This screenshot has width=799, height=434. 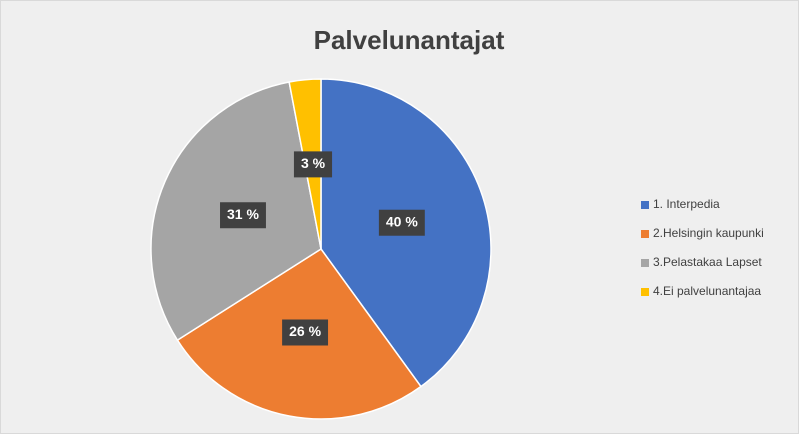 What do you see at coordinates (707, 262) in the screenshot?
I see `legend-label: 3.Pelastakaa Lapset` at bounding box center [707, 262].